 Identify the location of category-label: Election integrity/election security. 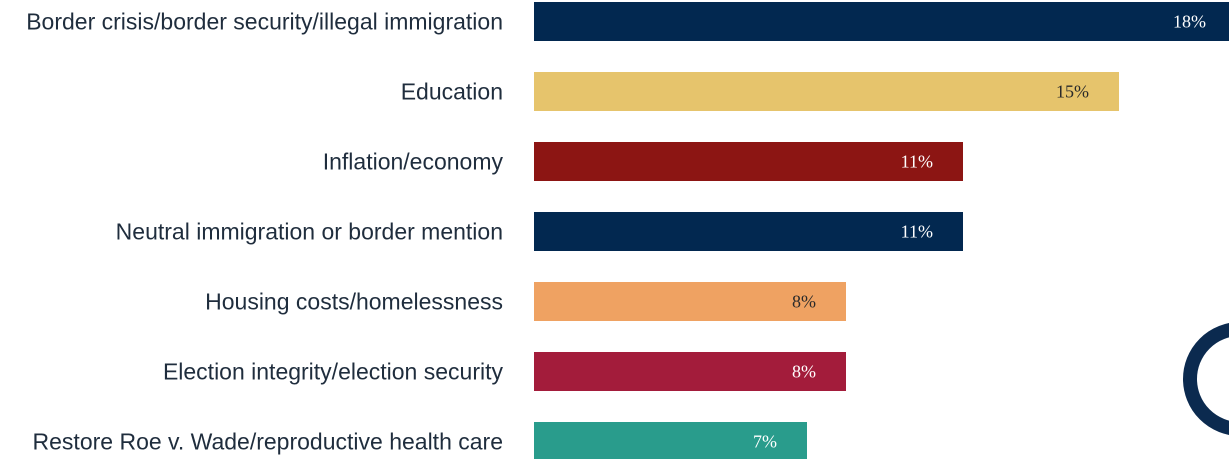
(333, 372).